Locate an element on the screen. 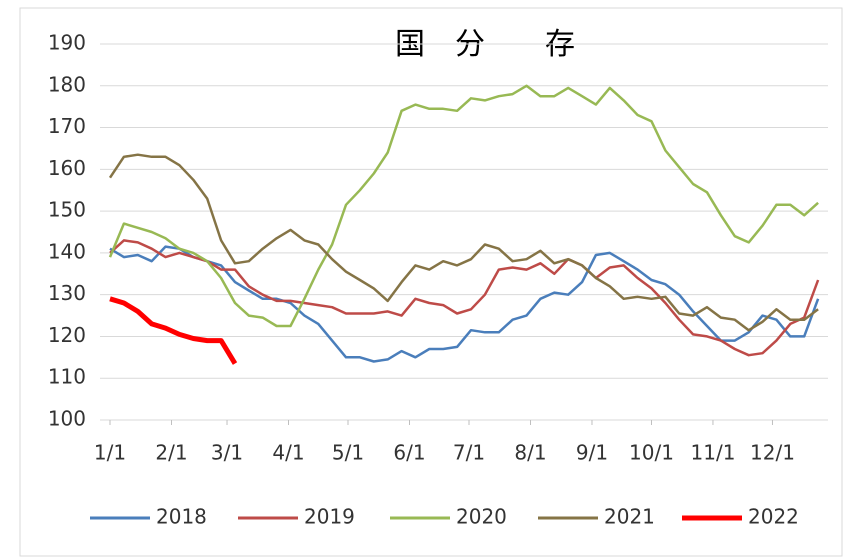 Image resolution: width=849 pixels, height=560 pixels. x-tick-label: 8/1 is located at coordinates (530, 453).